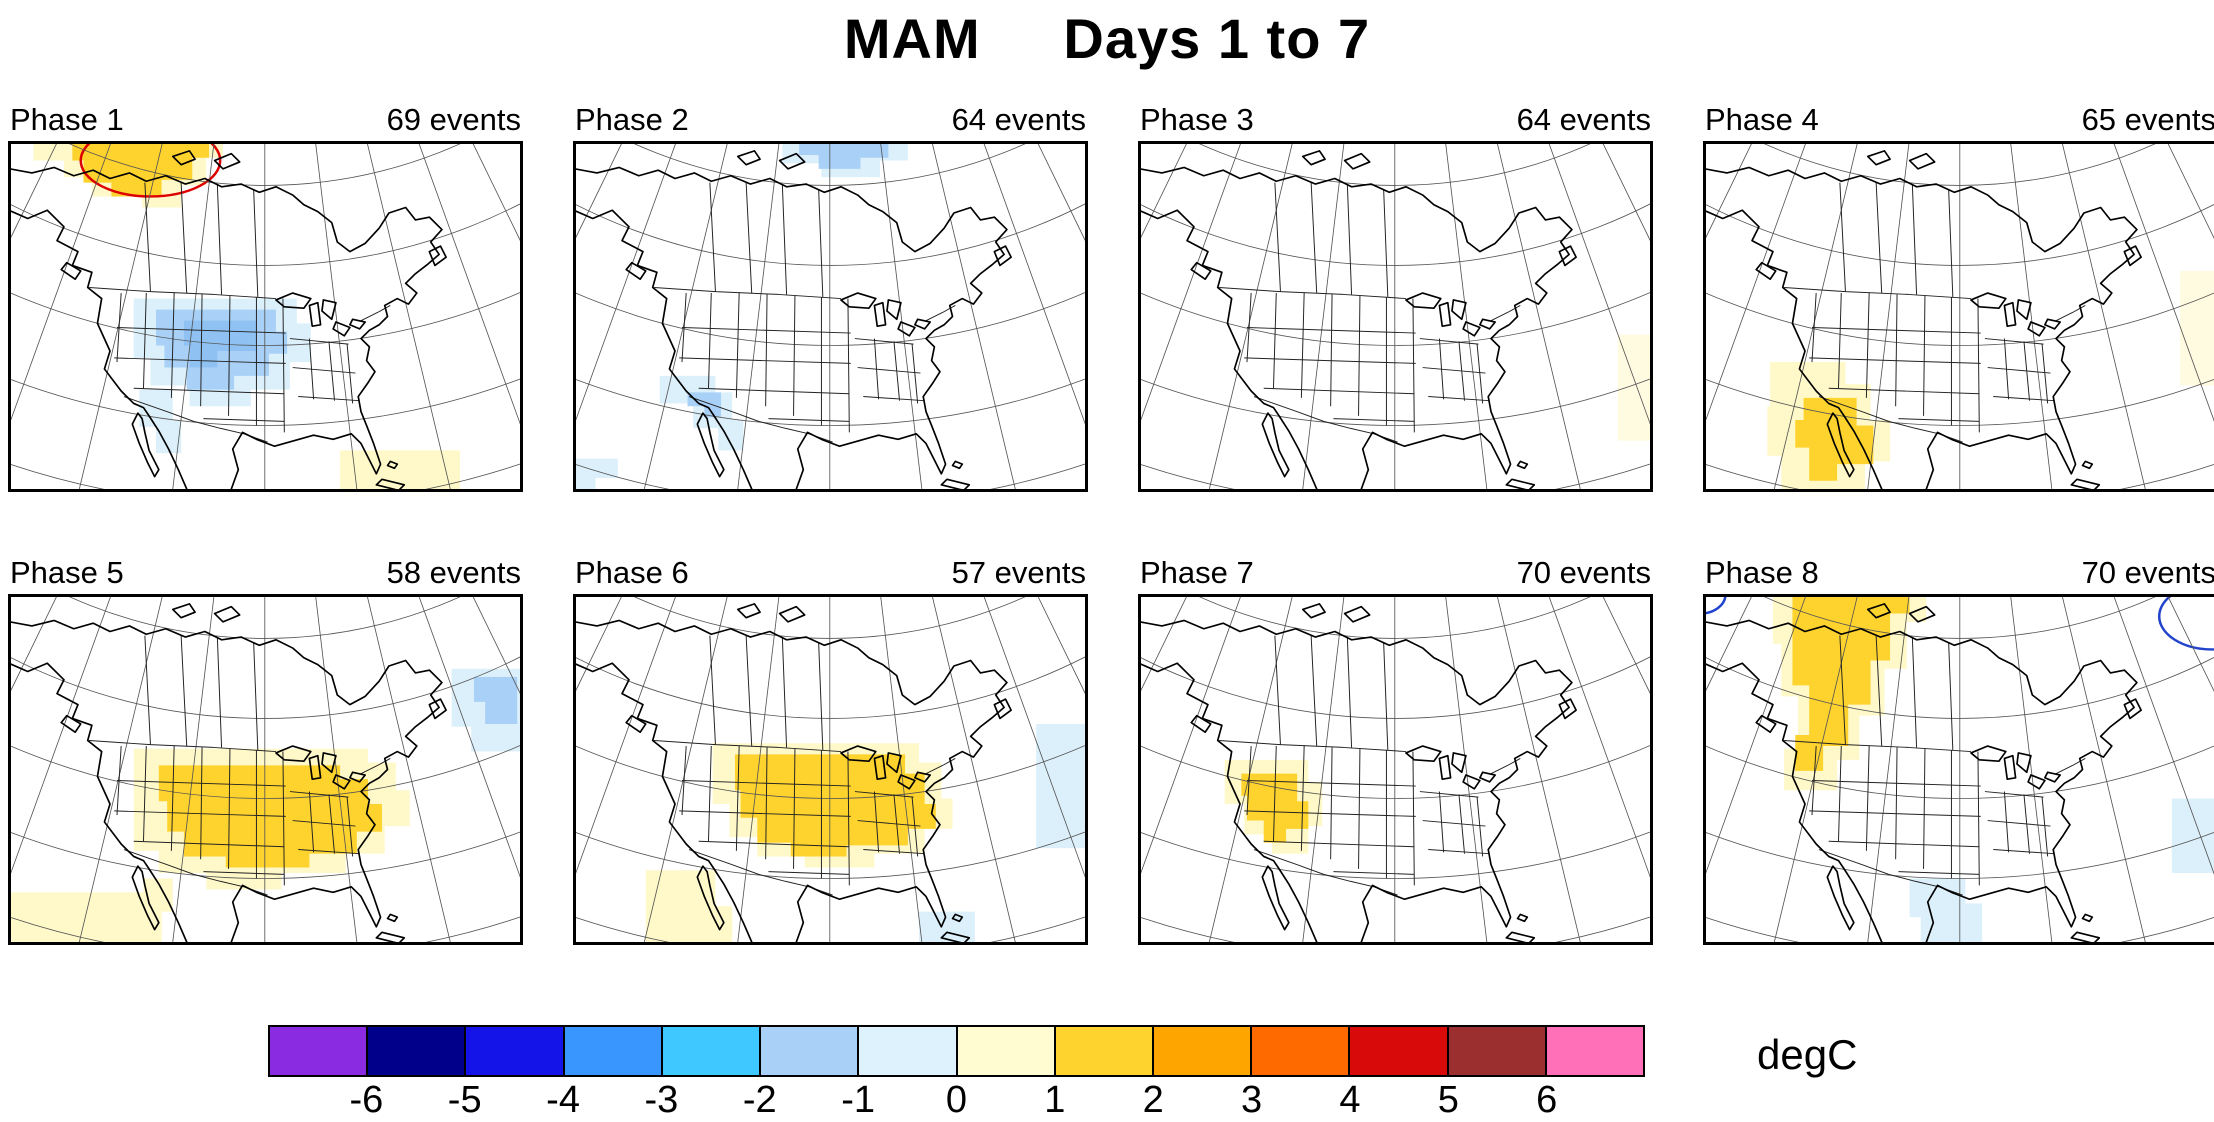 The width and height of the screenshot is (2214, 1122). I want to click on colorbar-tick-label: -5, so click(464, 1100).